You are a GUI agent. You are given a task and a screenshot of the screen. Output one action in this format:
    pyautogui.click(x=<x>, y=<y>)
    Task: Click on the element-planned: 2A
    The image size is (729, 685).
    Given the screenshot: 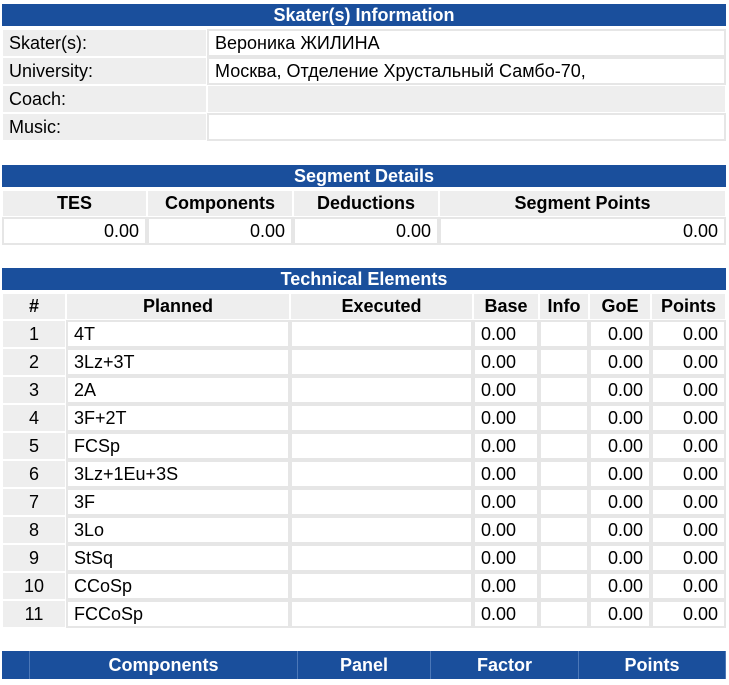 What is the action you would take?
    pyautogui.click(x=178, y=390)
    